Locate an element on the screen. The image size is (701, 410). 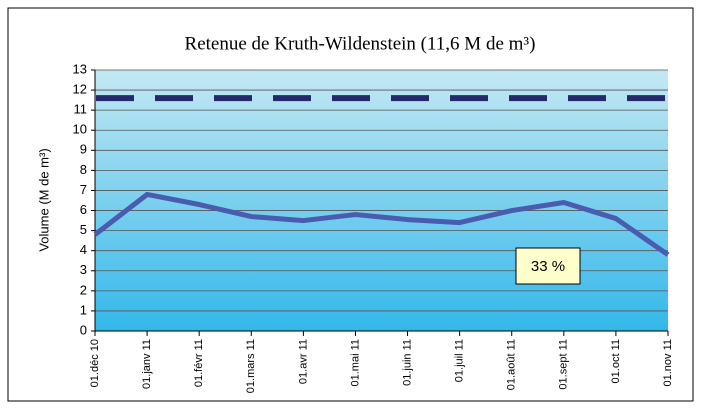
x-tick-label: 01.juin 11 is located at coordinates (407, 362).